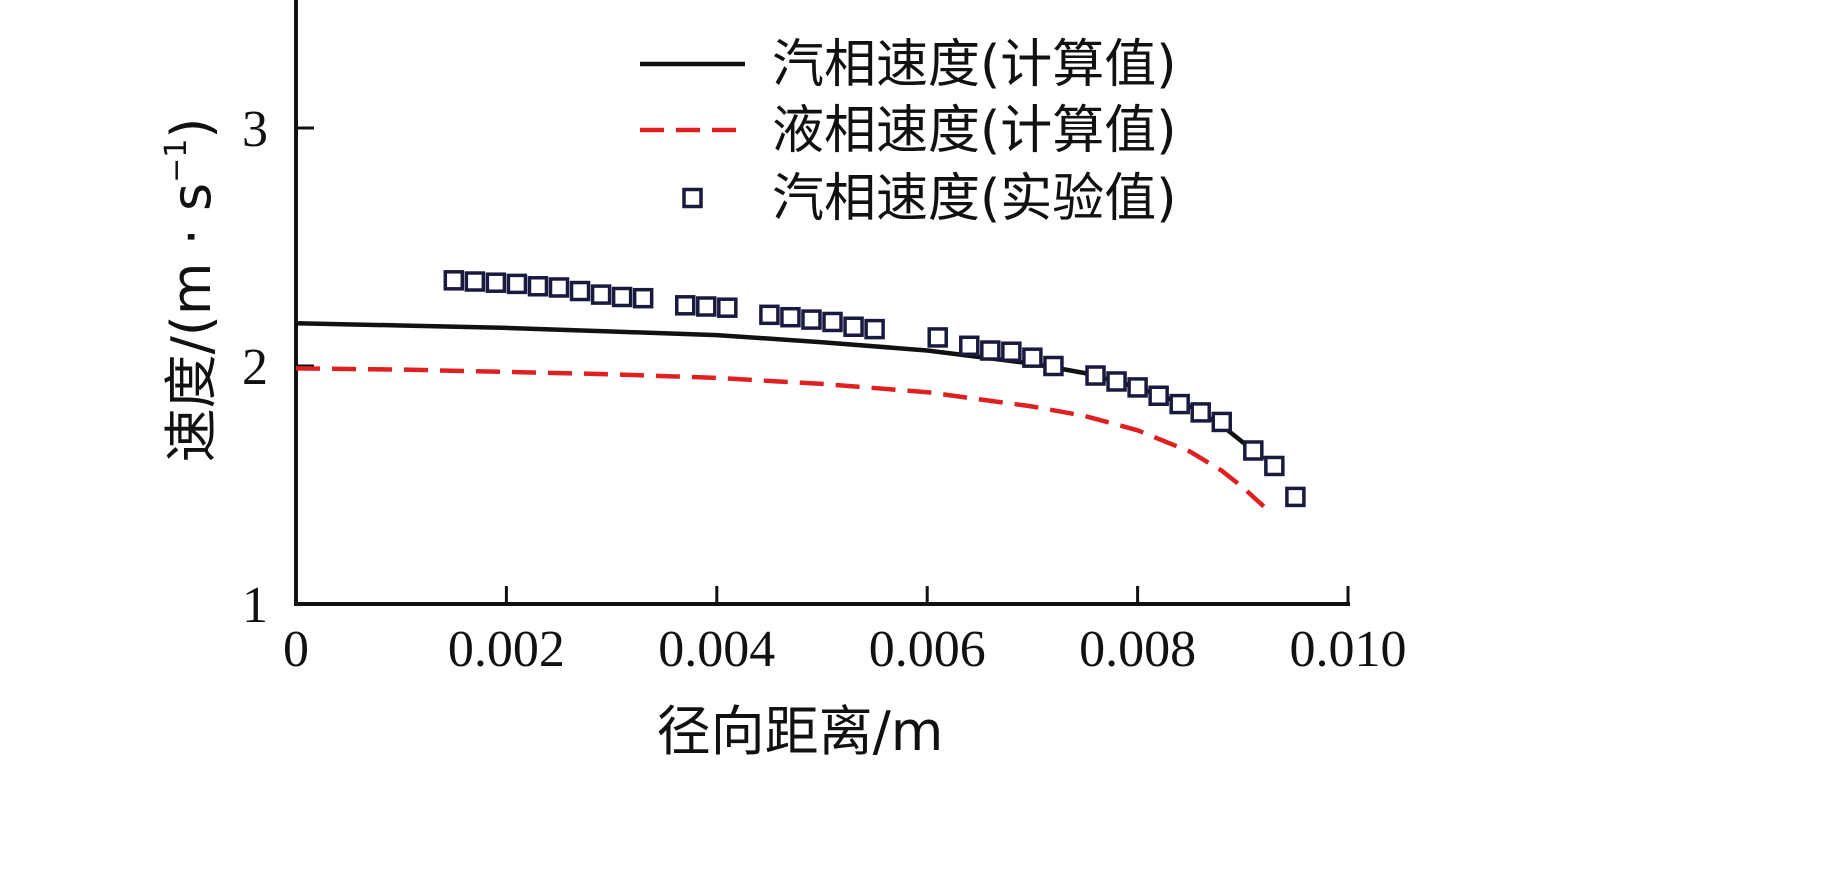  What do you see at coordinates (191, 323) in the screenshot?
I see `y-axis-title: 速度/(m · s` at bounding box center [191, 323].